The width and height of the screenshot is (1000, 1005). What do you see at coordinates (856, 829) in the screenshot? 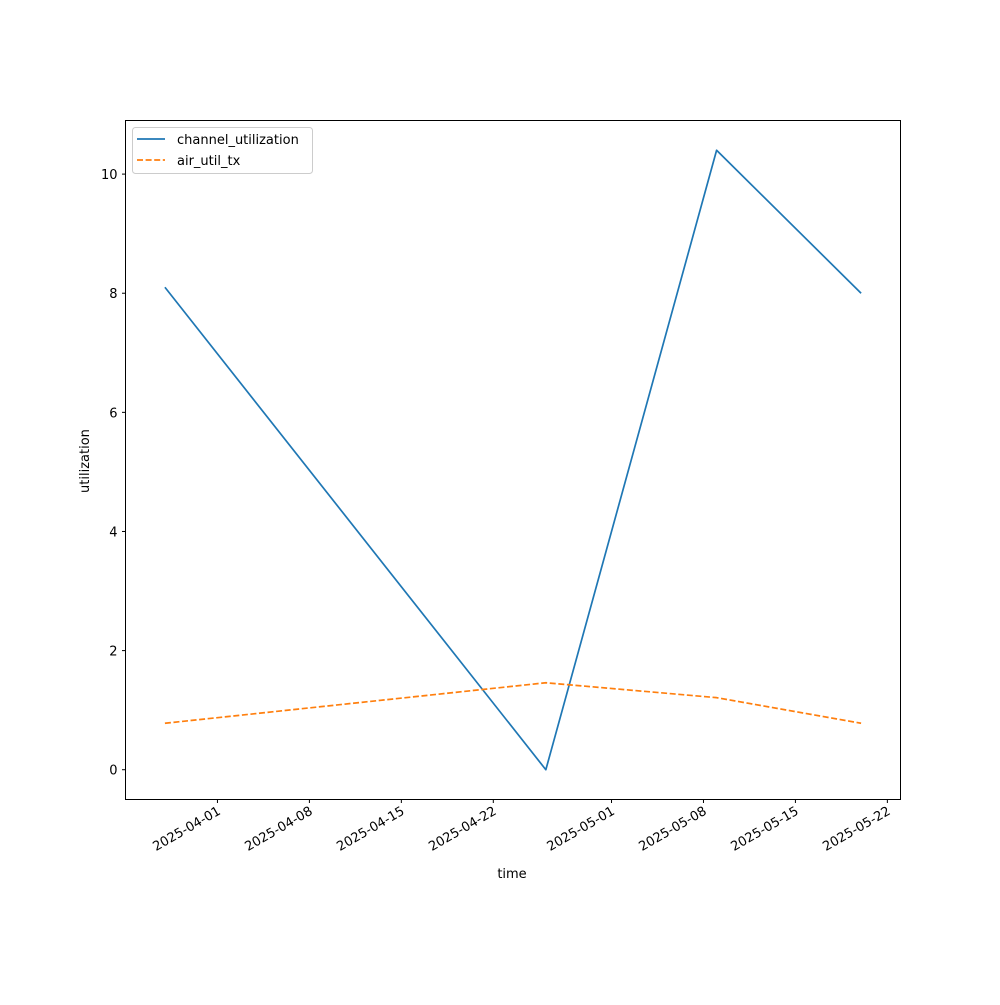
I see `x-tick-label: 2025-05-22` at bounding box center [856, 829].